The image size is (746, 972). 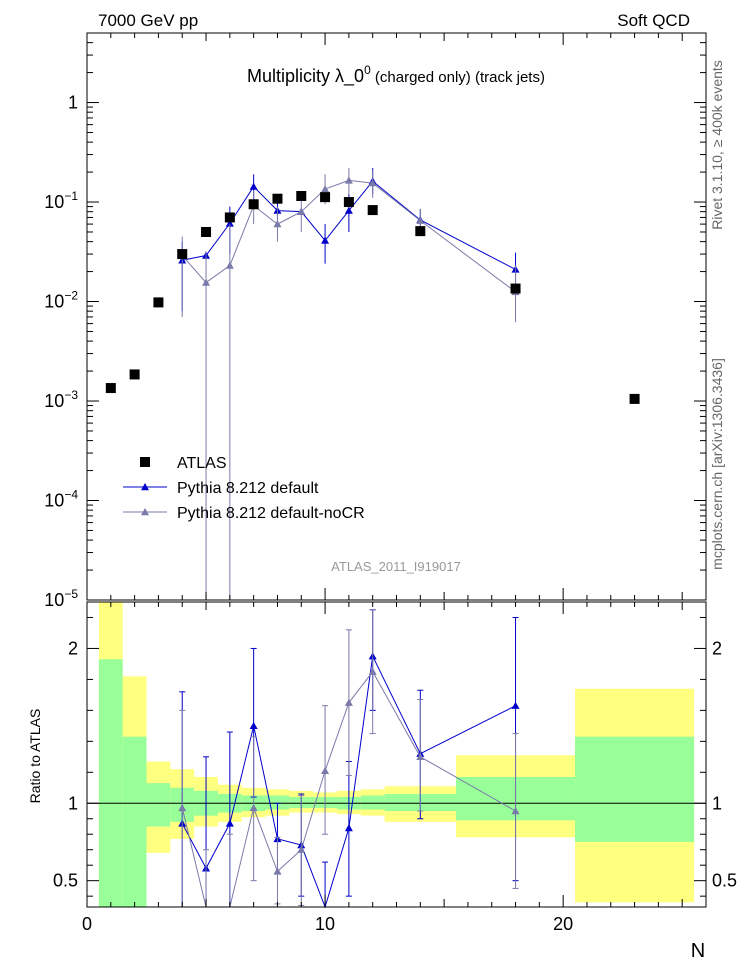 What do you see at coordinates (698, 951) in the screenshot?
I see `x-axis-label: N` at bounding box center [698, 951].